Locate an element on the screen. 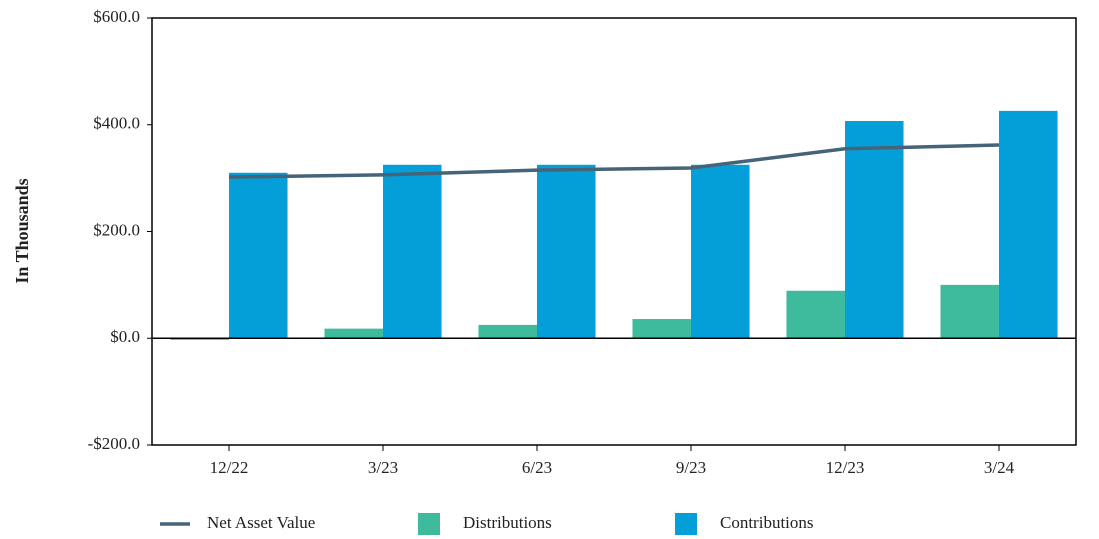 The height and width of the screenshot is (539, 1099). x-tick-label: 3/23 is located at coordinates (383, 467).